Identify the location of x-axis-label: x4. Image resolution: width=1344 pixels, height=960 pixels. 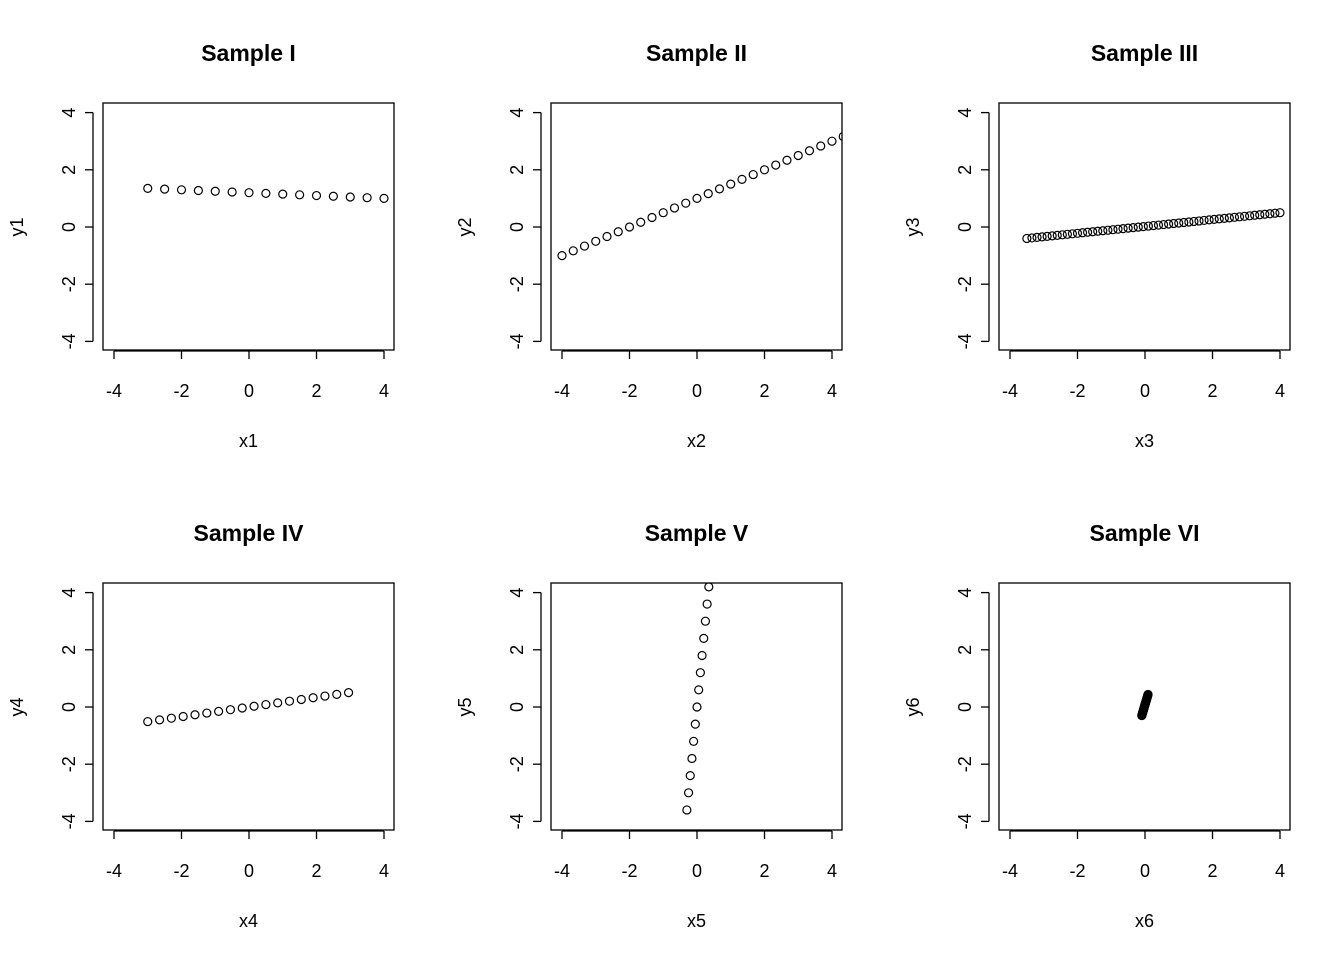
(248, 921).